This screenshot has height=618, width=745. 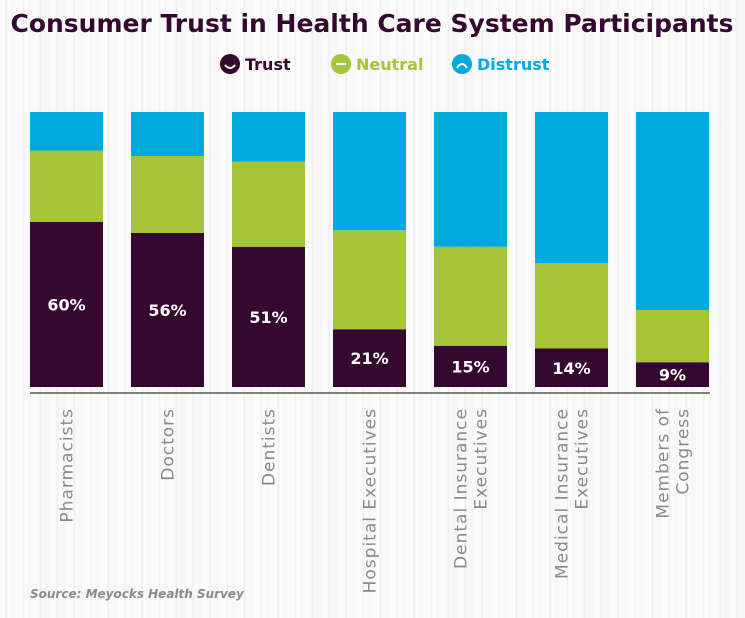 I want to click on bar-group: 51%, so click(x=268, y=249).